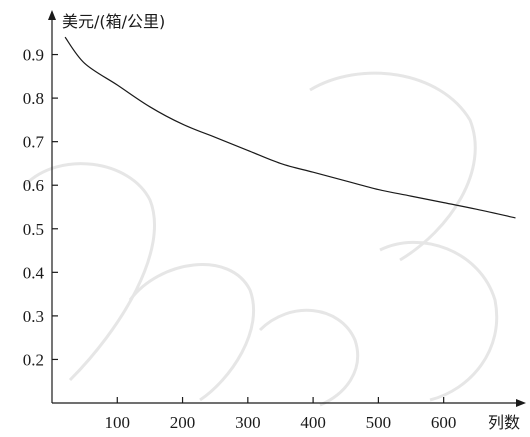 This screenshot has width=530, height=437. Describe the element at coordinates (33, 185) in the screenshot. I see `y-tick-label: 0.6` at that location.